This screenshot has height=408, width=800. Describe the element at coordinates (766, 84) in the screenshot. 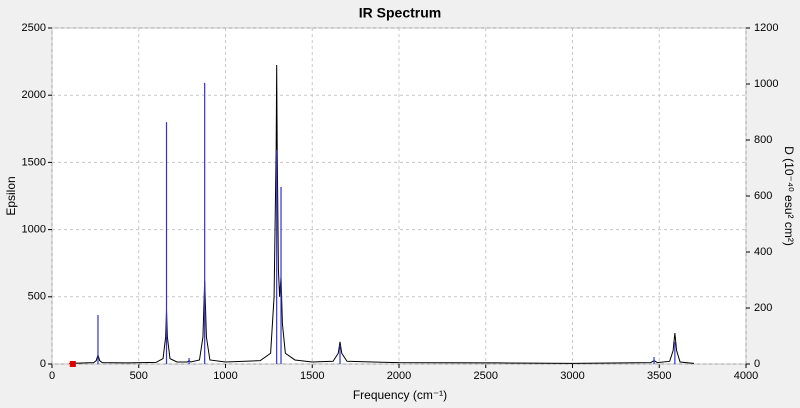

I see `y2-tick-label: 1000` at that location.